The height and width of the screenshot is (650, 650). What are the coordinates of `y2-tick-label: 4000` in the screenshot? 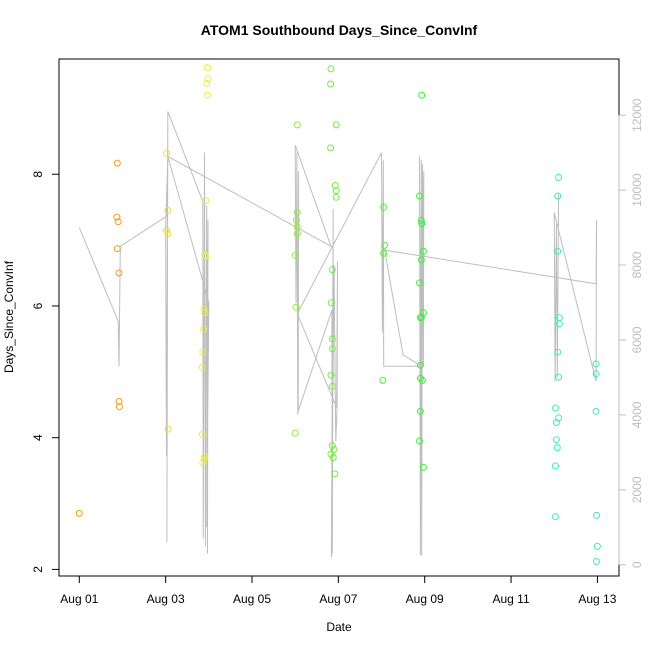 It's located at (637, 414).